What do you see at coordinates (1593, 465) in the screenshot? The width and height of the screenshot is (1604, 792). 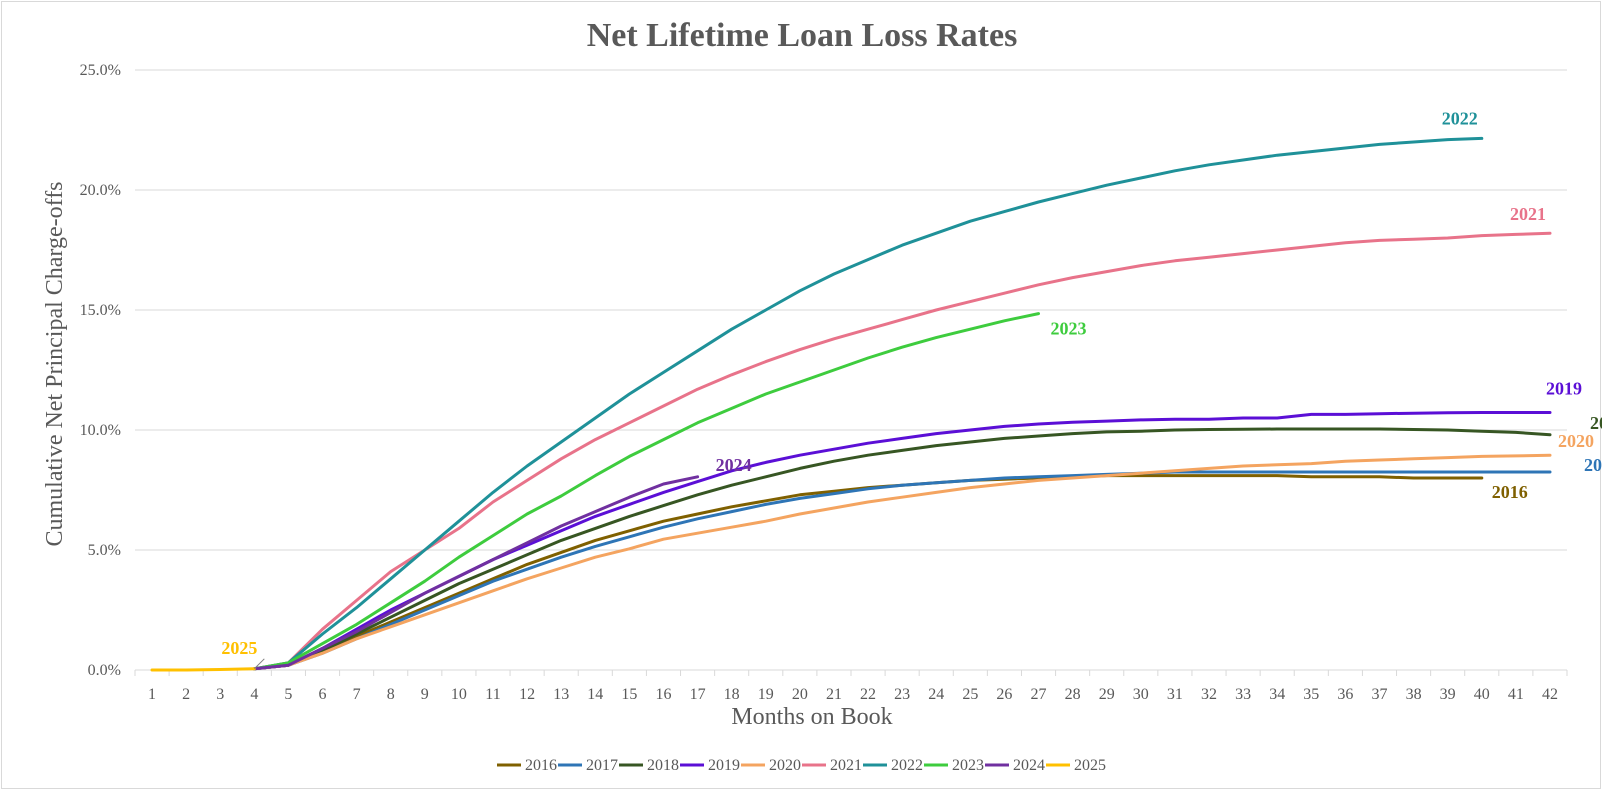 I see `series-label-2017: 2017` at bounding box center [1593, 465].